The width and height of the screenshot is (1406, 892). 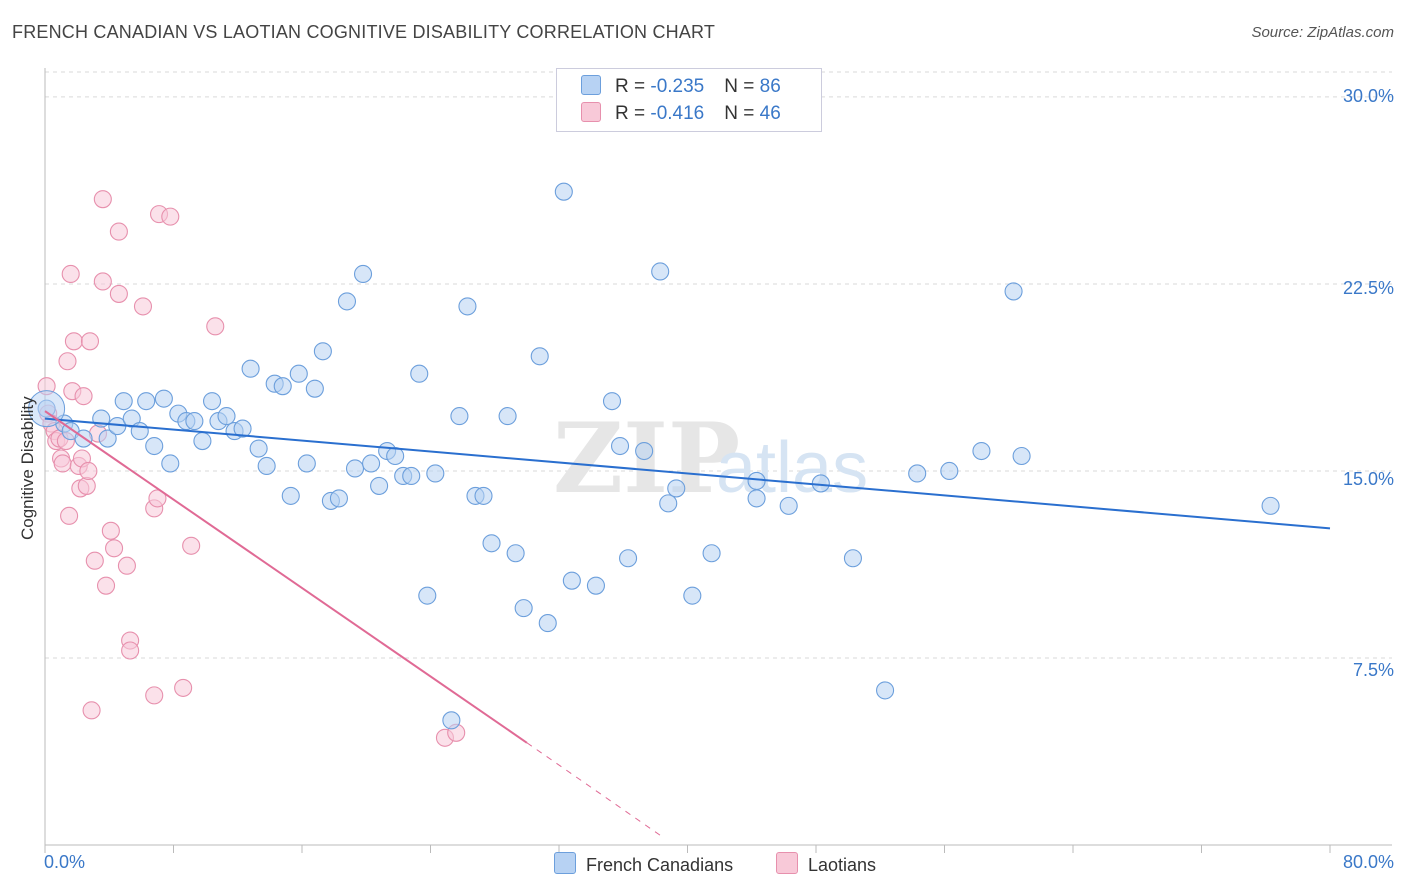 What do you see at coordinates (710, 458) in the screenshot?
I see `watermark: ZIP atlas` at bounding box center [710, 458].